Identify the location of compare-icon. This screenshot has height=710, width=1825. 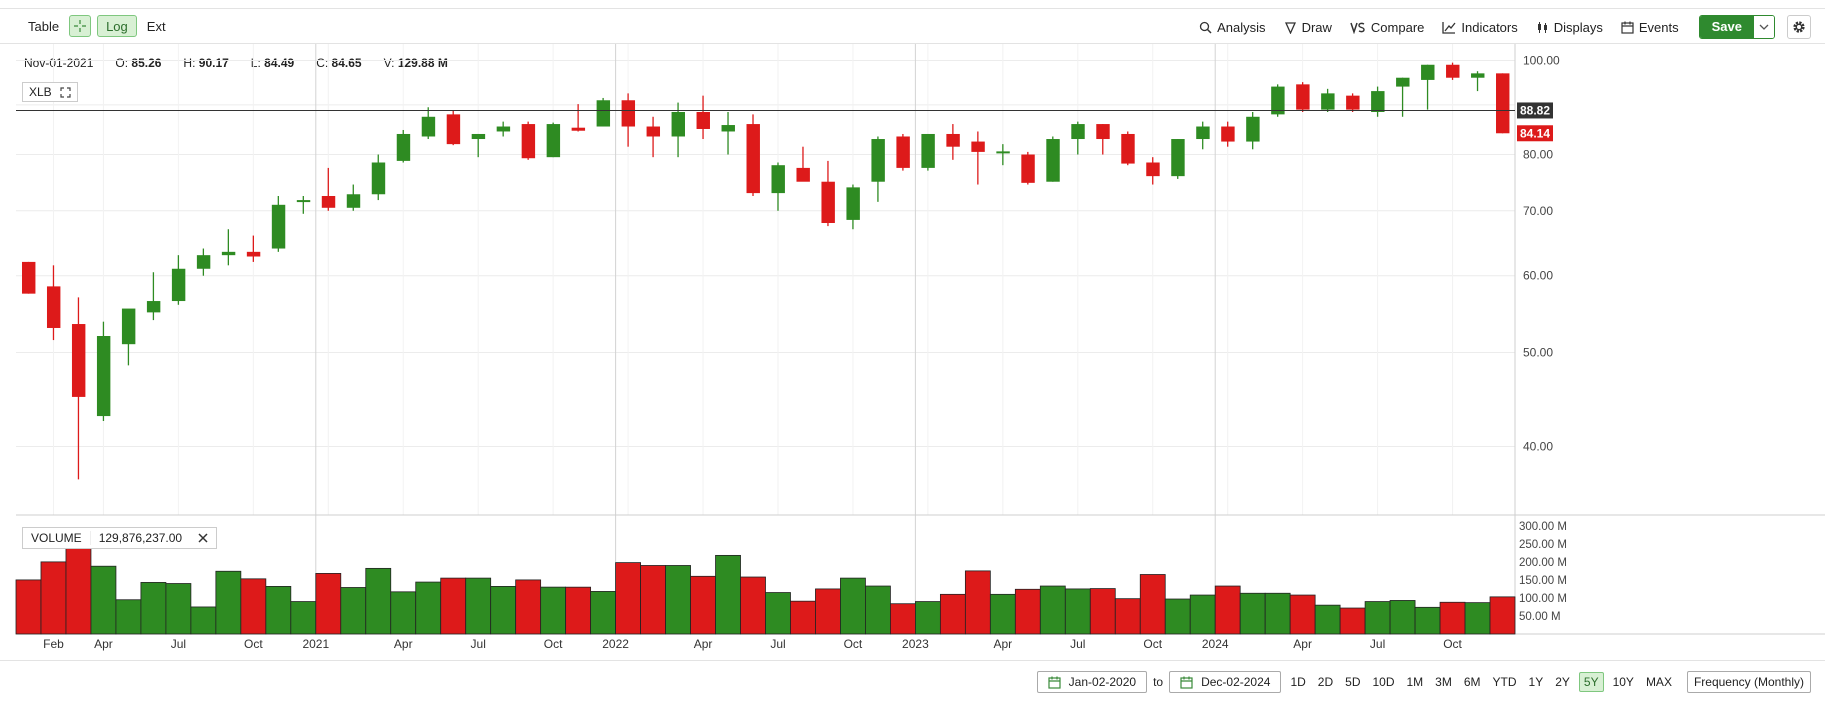
(1357, 28).